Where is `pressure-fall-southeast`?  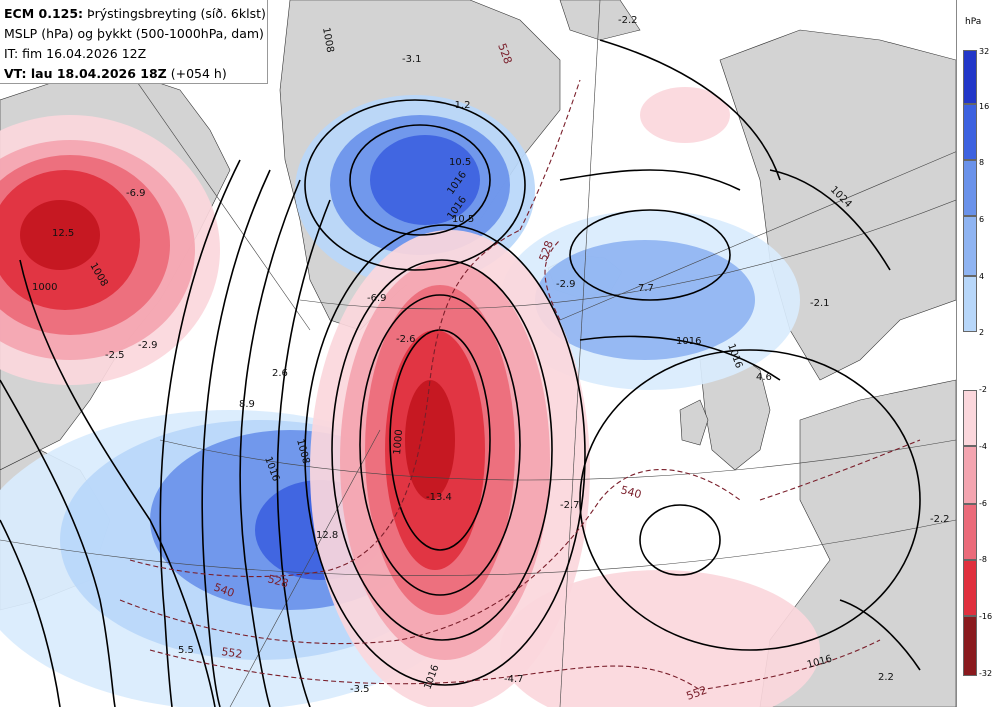
pressure-fall-southeast is located at coordinates (660, 638).